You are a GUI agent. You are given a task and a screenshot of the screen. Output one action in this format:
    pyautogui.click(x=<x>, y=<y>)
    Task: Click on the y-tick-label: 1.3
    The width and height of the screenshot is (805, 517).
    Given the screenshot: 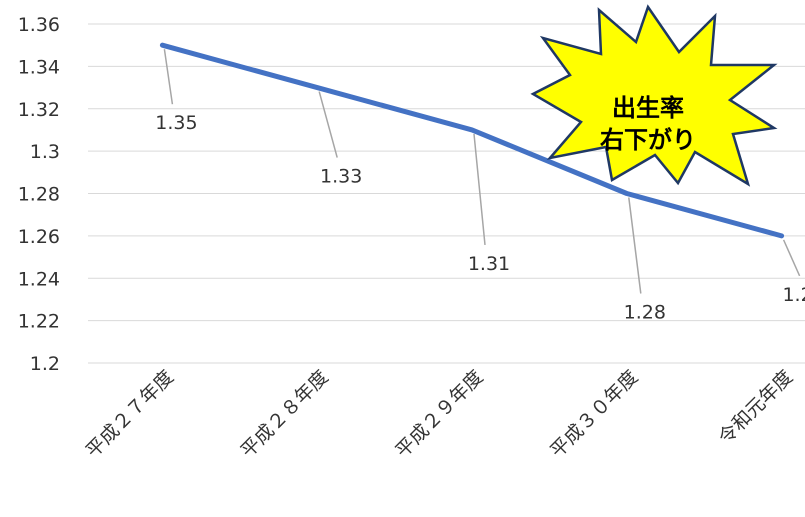 What is the action you would take?
    pyautogui.click(x=45, y=152)
    